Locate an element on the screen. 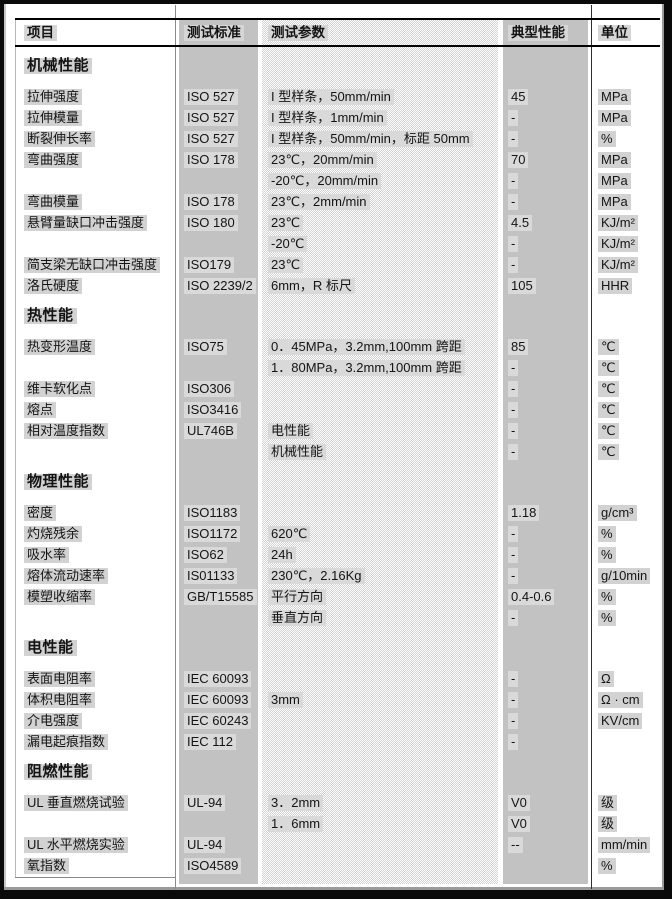 The height and width of the screenshot is (899, 672). value-cell-text: 105 is located at coordinates (522, 285).